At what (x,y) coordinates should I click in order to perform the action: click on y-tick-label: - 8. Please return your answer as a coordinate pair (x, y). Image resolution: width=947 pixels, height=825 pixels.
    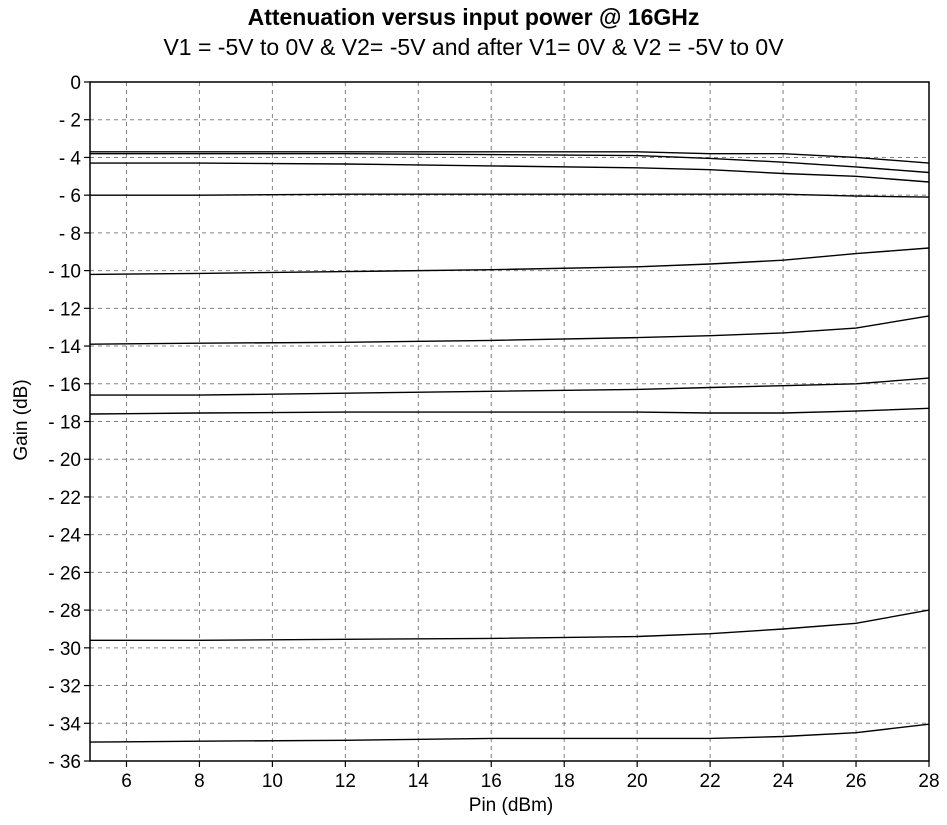
    Looking at the image, I should click on (70, 234).